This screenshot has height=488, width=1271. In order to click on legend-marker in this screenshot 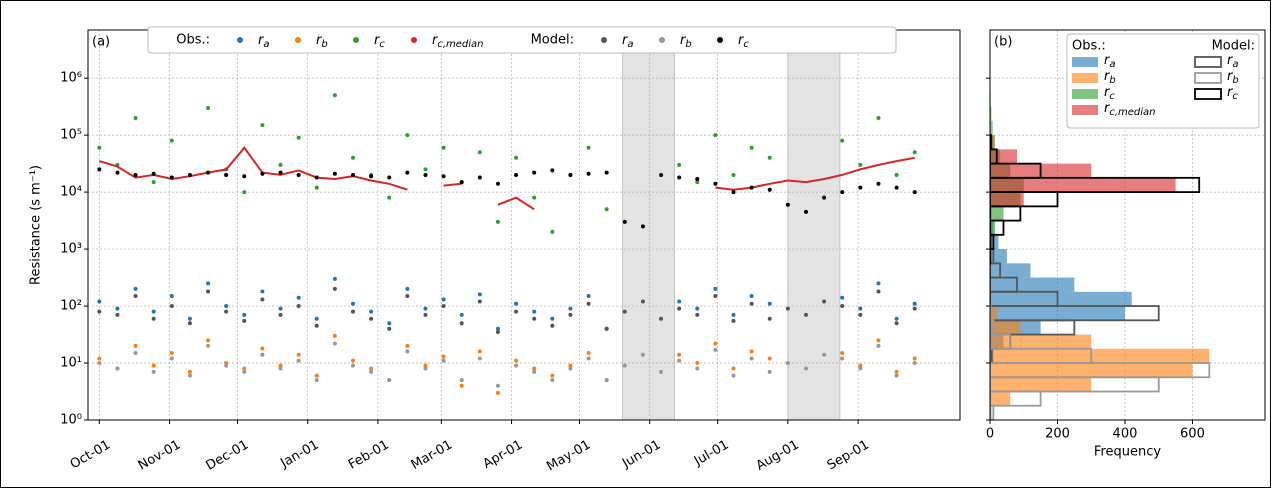, I will do `click(414, 40)`.